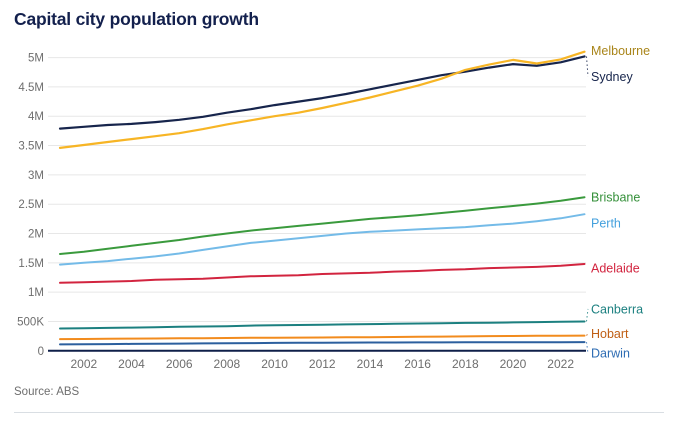  Describe the element at coordinates (322, 325) in the screenshot. I see `series-line-canberra` at that location.